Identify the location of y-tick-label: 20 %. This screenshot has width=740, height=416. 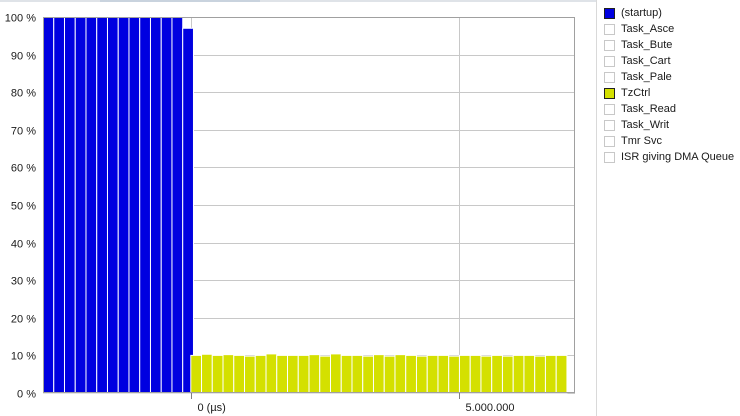
(23, 320).